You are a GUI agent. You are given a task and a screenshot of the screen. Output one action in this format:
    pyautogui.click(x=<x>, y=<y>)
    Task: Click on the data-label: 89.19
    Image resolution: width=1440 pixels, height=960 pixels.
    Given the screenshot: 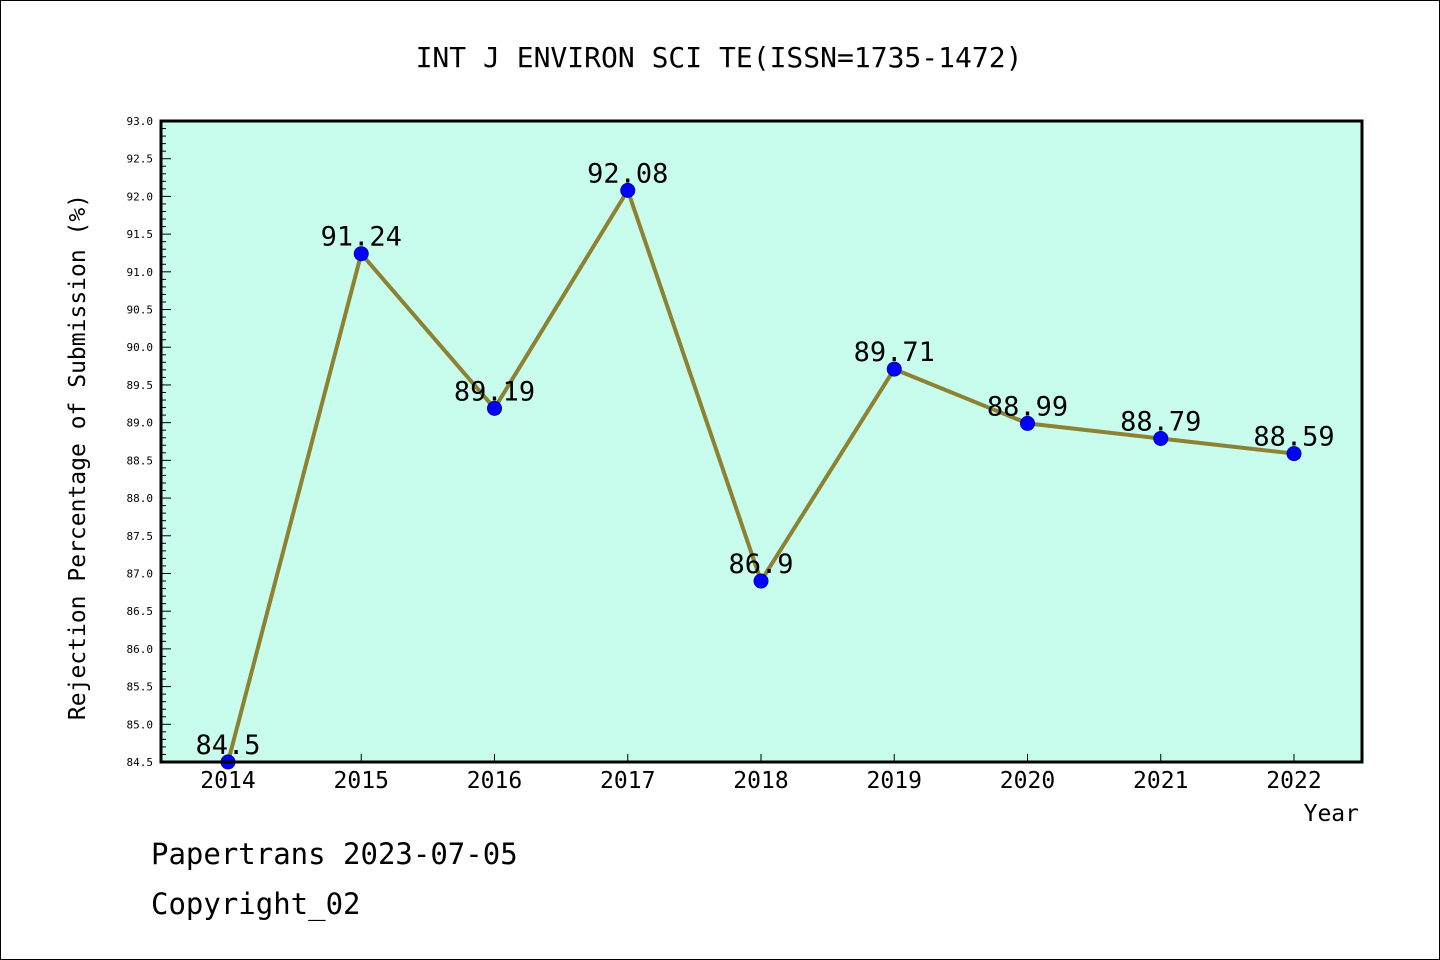 What is the action you would take?
    pyautogui.click(x=494, y=391)
    